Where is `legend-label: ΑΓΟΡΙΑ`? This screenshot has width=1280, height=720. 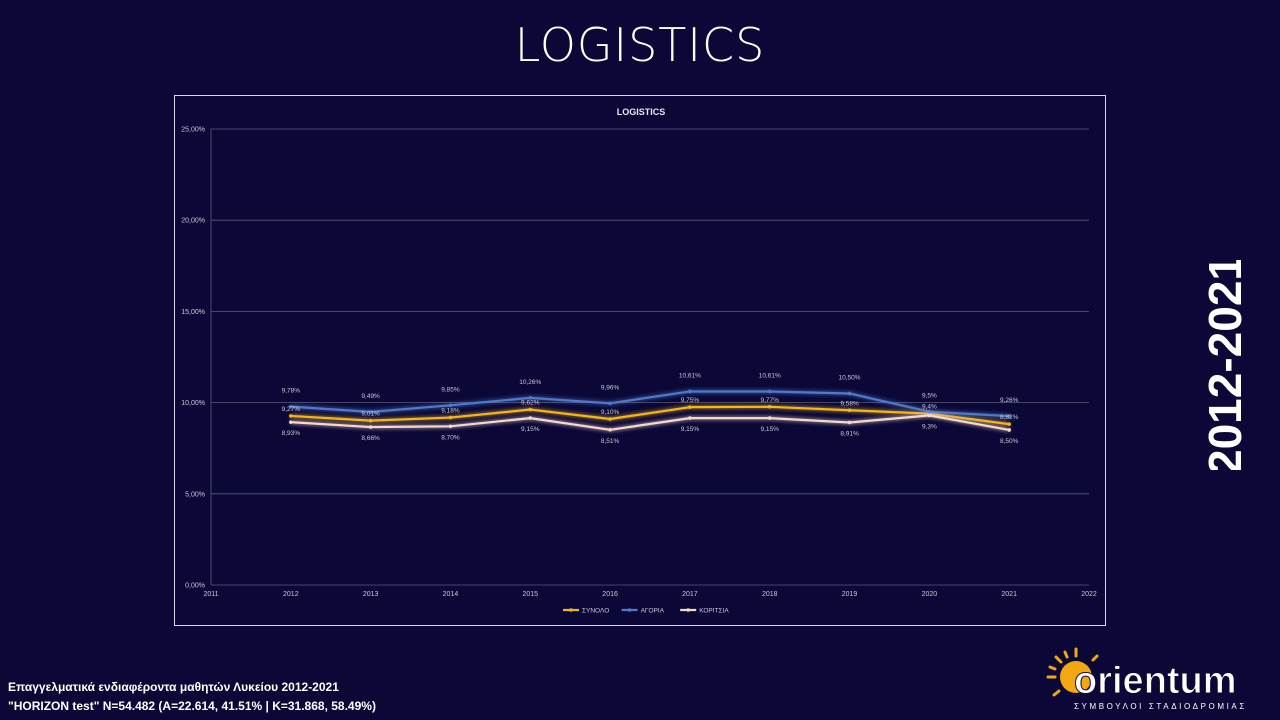
legend-label: ΑΓΟΡΙΑ is located at coordinates (653, 611).